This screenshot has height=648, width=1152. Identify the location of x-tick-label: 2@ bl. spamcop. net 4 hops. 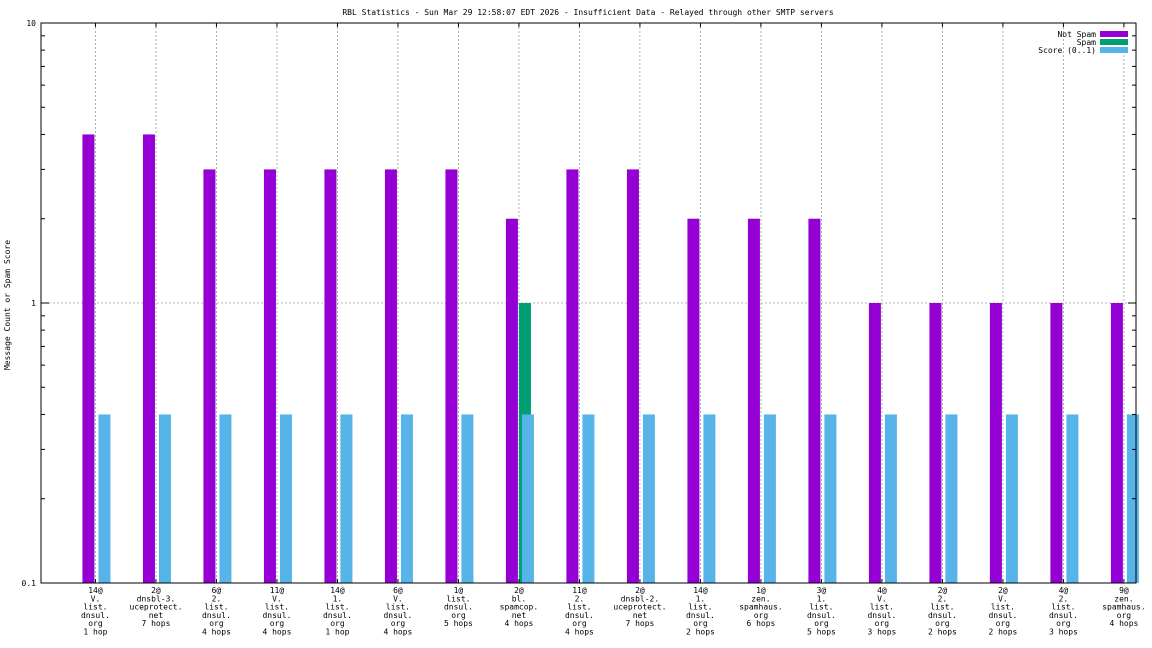
(519, 607).